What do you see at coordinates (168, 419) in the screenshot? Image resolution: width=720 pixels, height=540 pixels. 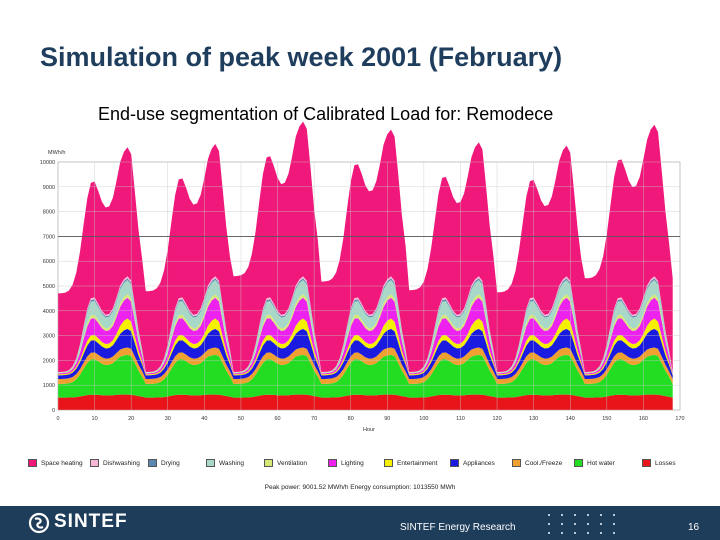 I see `x-tick-label: 30` at bounding box center [168, 419].